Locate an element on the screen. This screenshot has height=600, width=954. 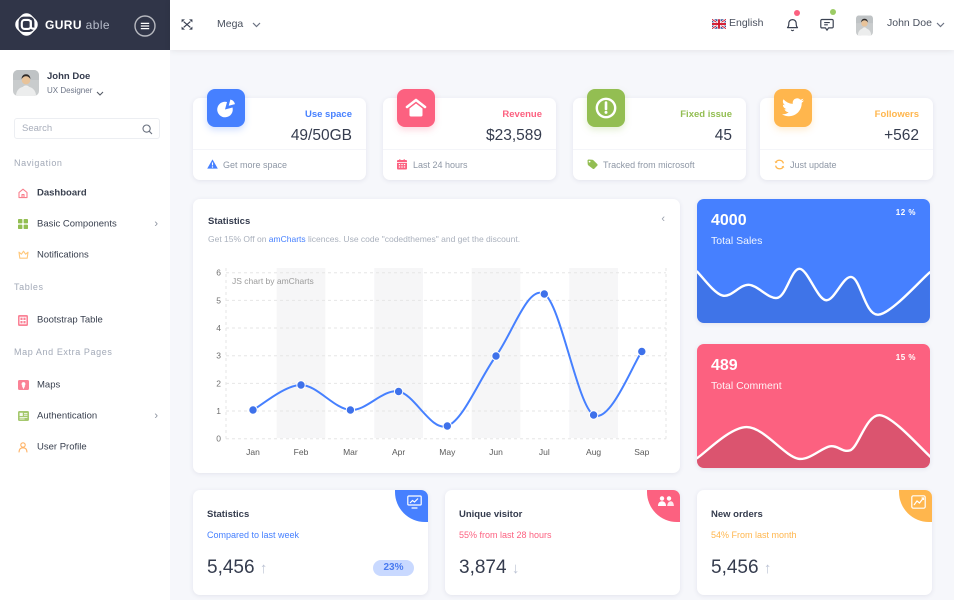
svg-text: 6 is located at coordinates (218, 273).